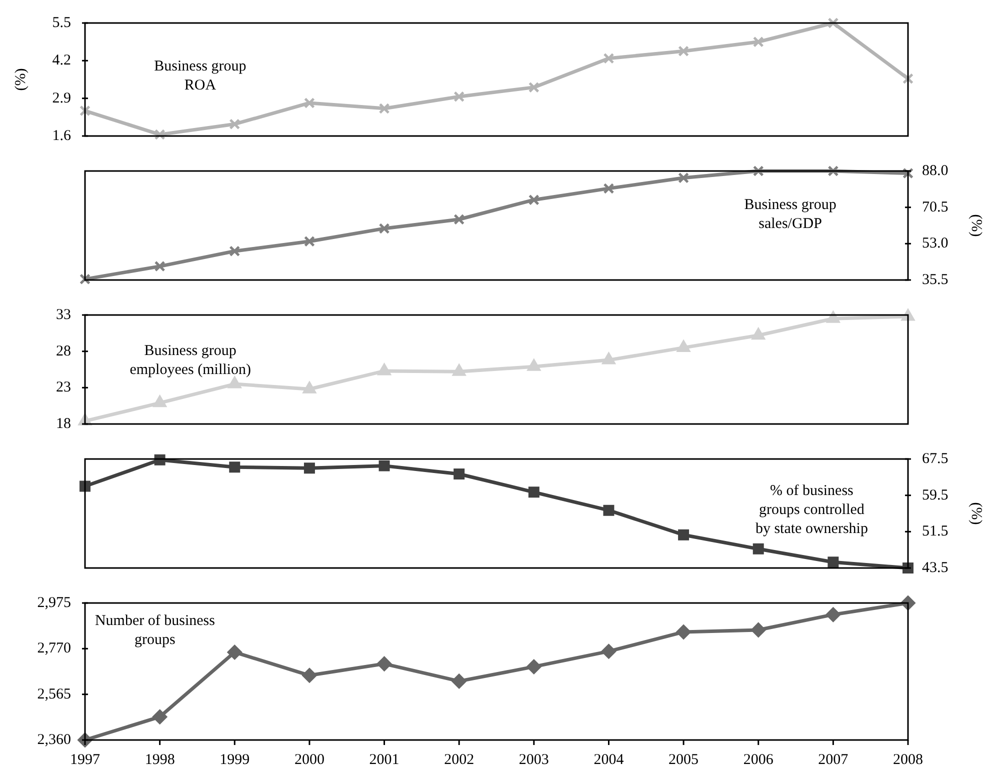  I want to click on annotation: Business group ROA, so click(200, 76).